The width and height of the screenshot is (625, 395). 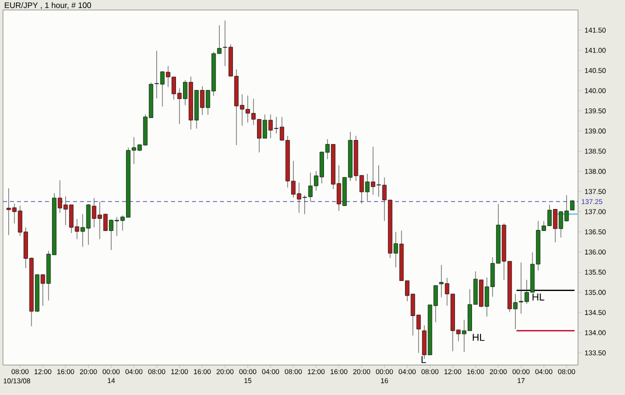 I want to click on candlestick, so click(x=572, y=205).